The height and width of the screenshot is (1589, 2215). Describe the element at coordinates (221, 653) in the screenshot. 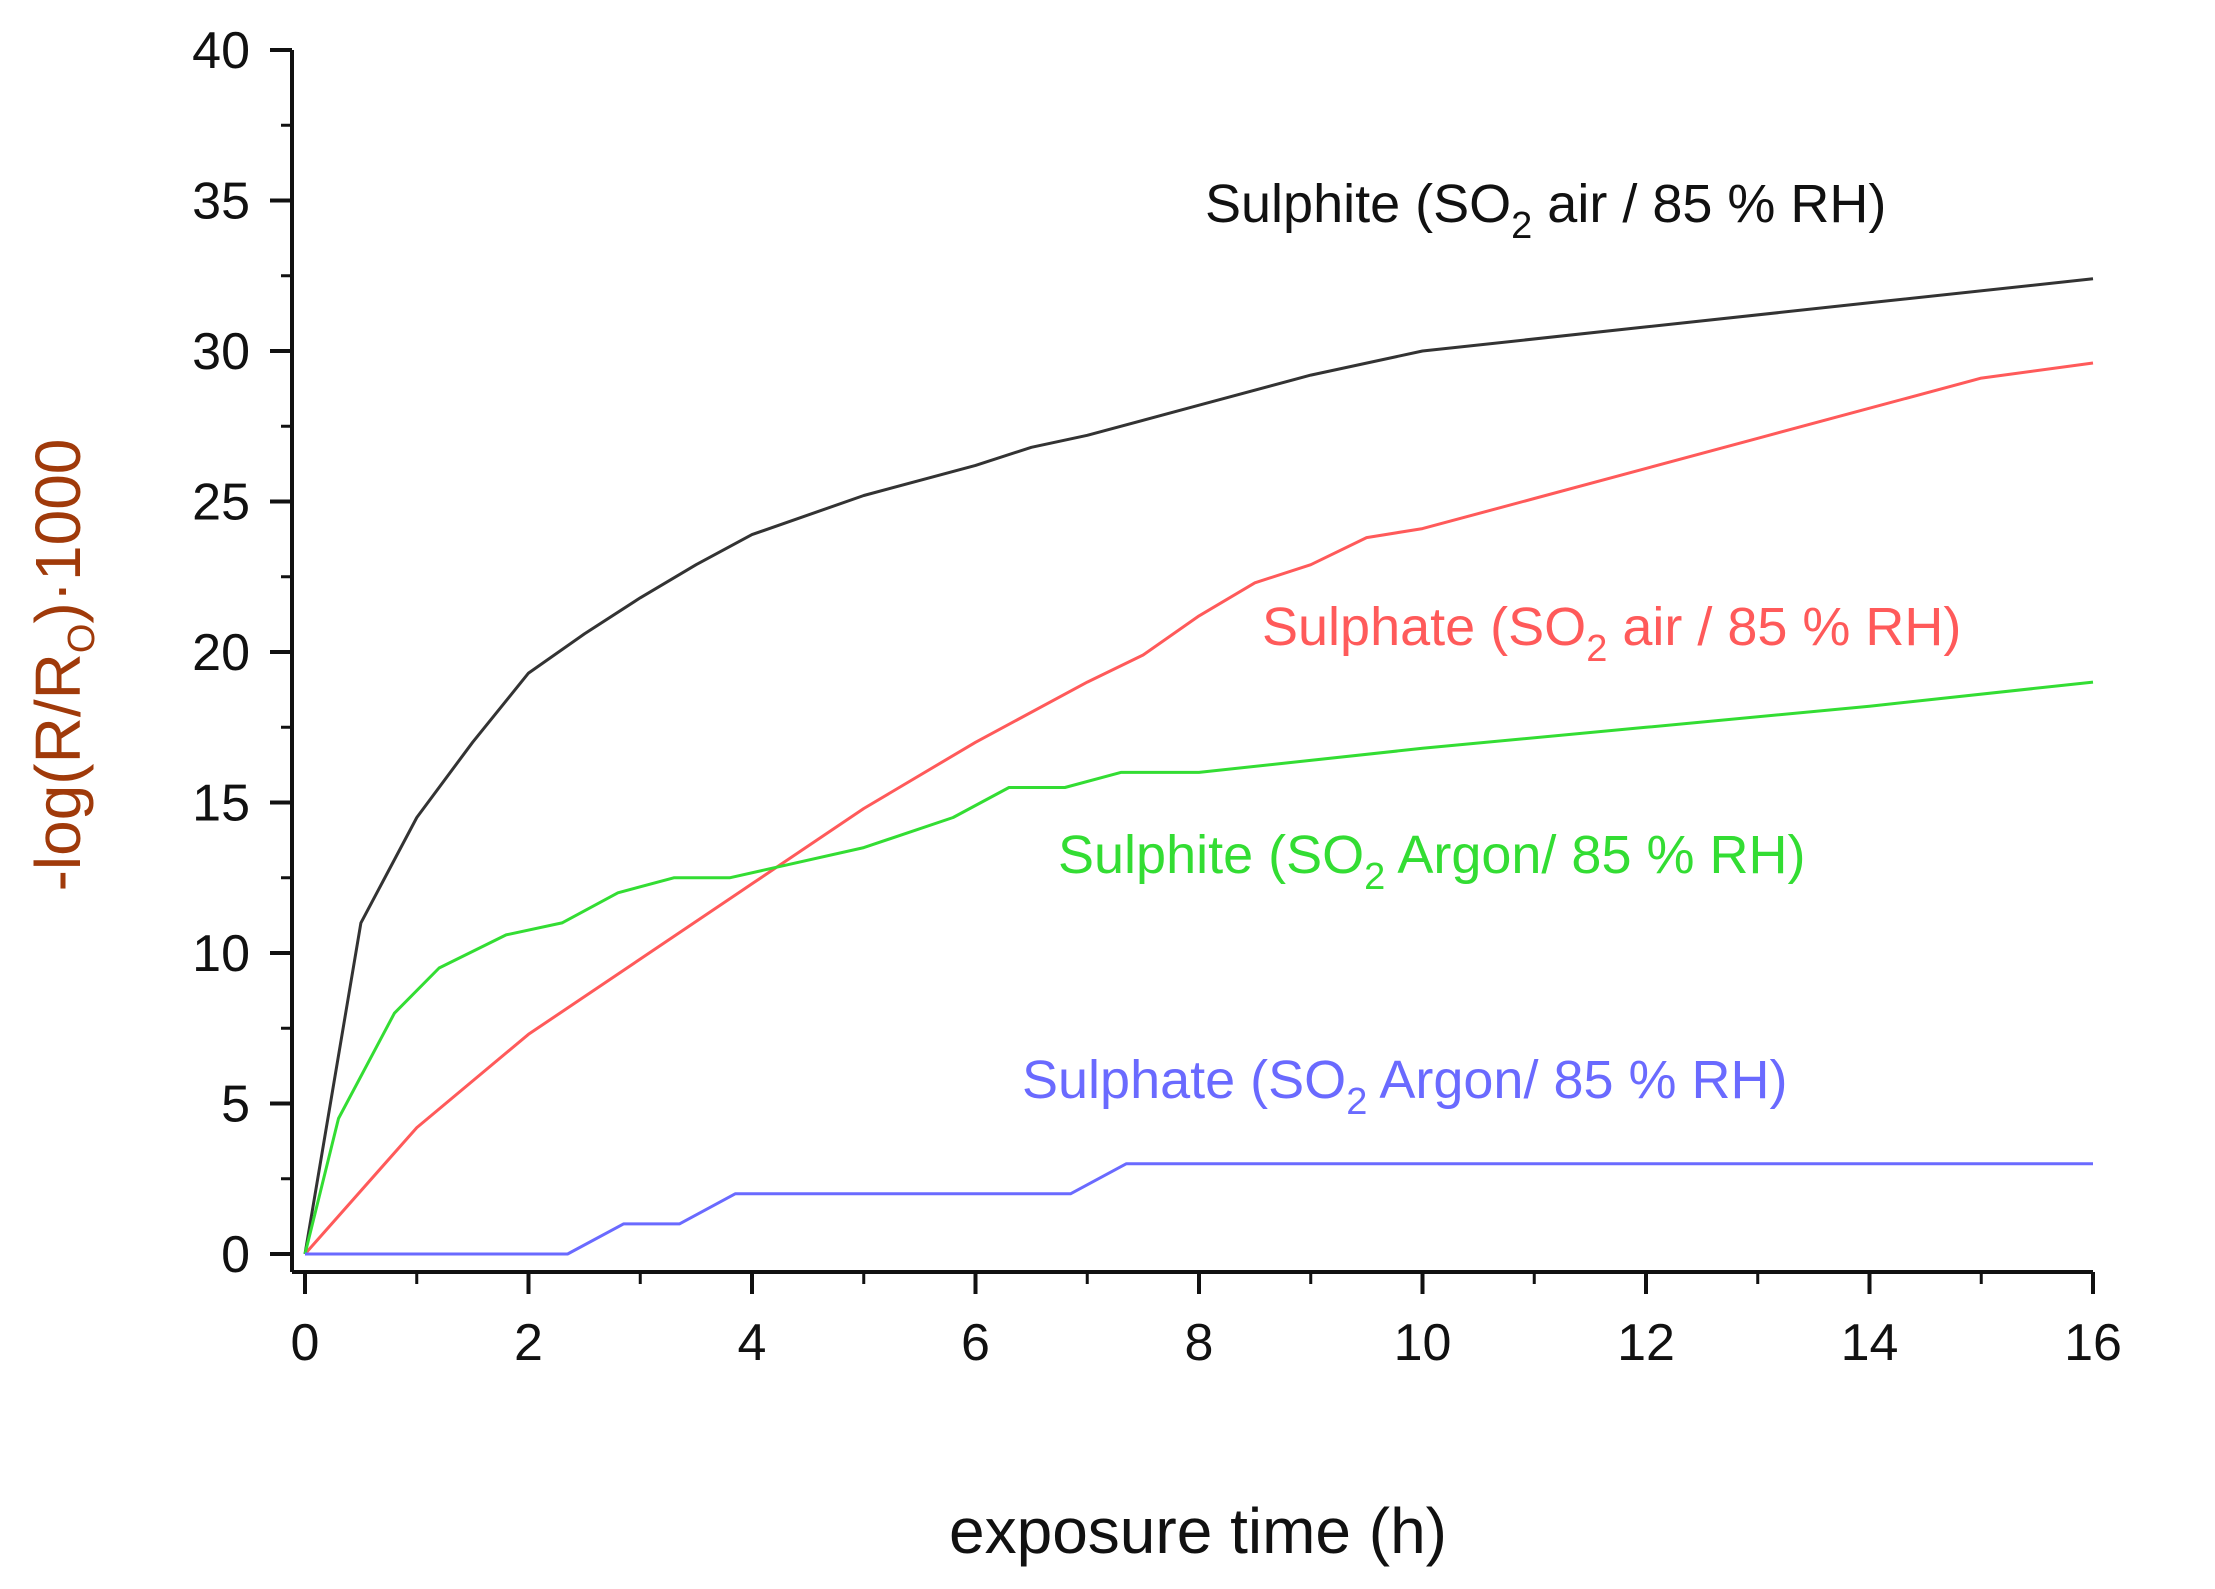

I see `y-tick-label: 20` at that location.